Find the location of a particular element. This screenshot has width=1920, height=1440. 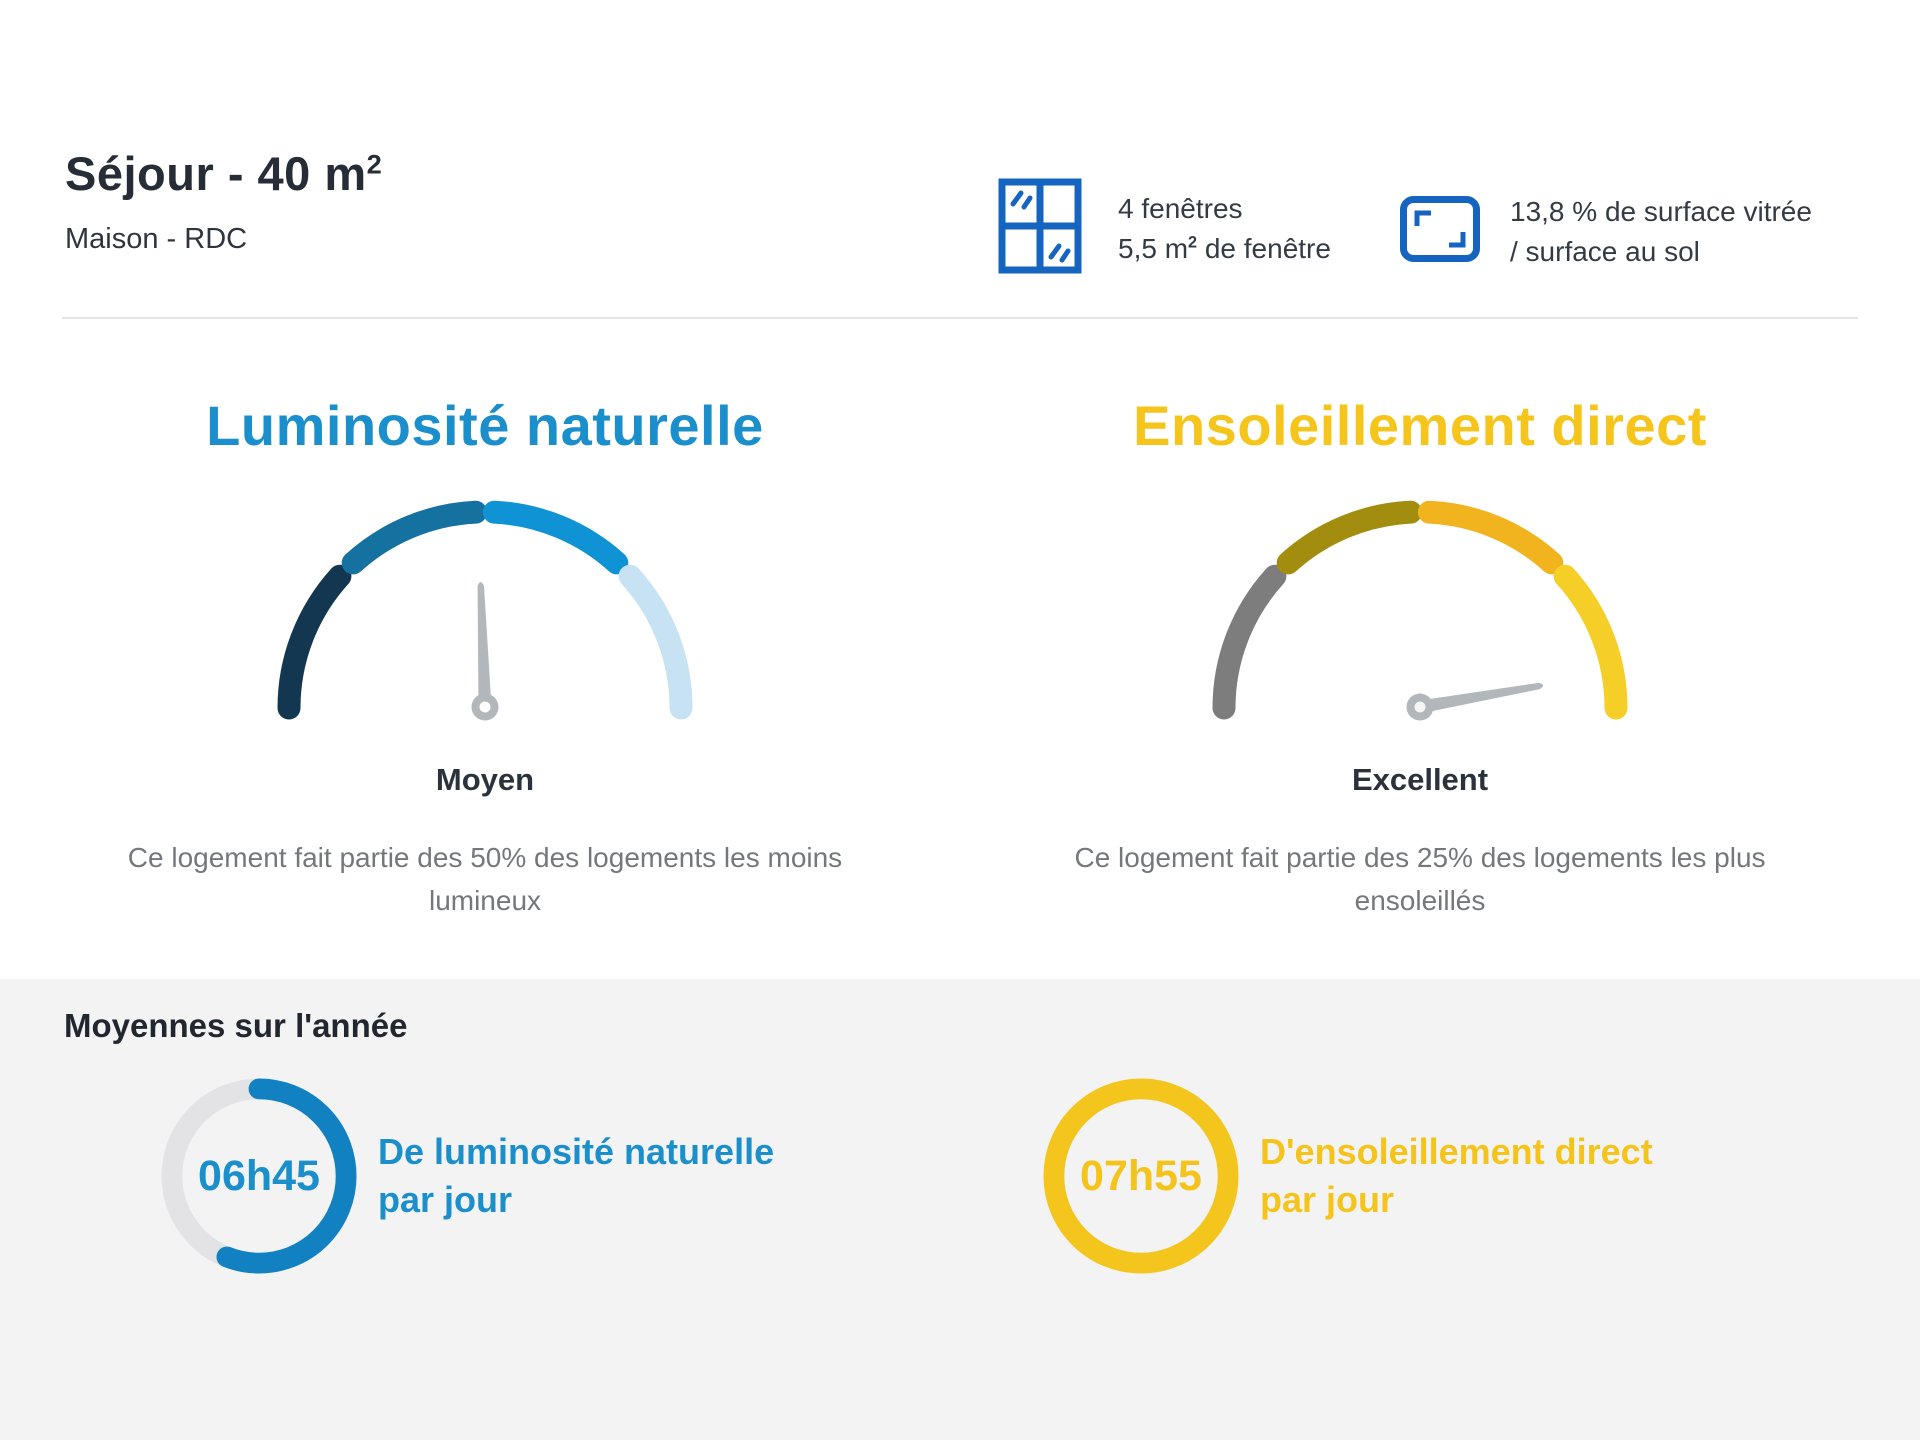

page-subtitle: Maison - RDC is located at coordinates (156, 239).